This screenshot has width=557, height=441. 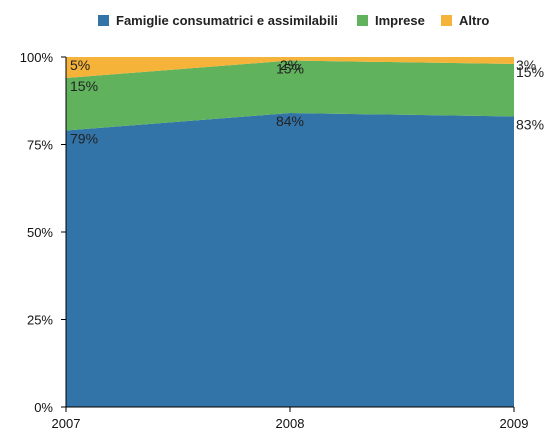 What do you see at coordinates (290, 121) in the screenshot?
I see `data-label-s1-2: 84%` at bounding box center [290, 121].